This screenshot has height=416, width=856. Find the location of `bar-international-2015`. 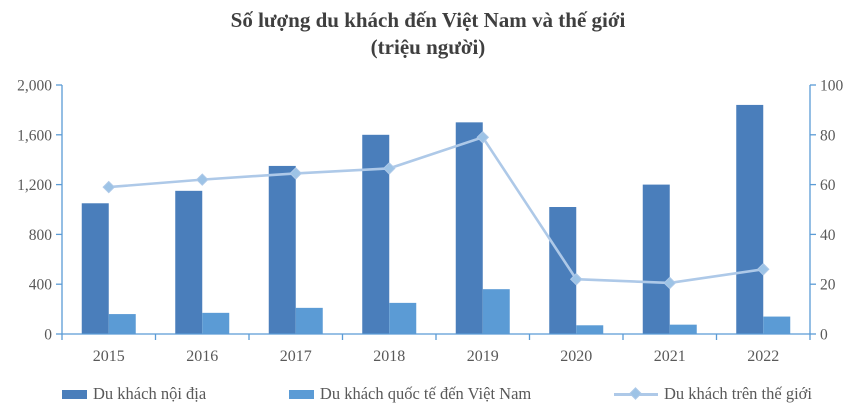

bar-international-2015 is located at coordinates (122, 324).